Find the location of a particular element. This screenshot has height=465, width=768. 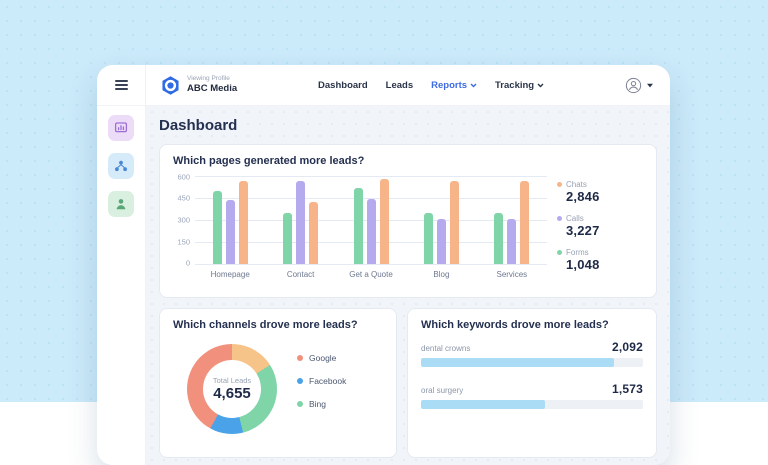

hamburger-icon is located at coordinates (121, 85).